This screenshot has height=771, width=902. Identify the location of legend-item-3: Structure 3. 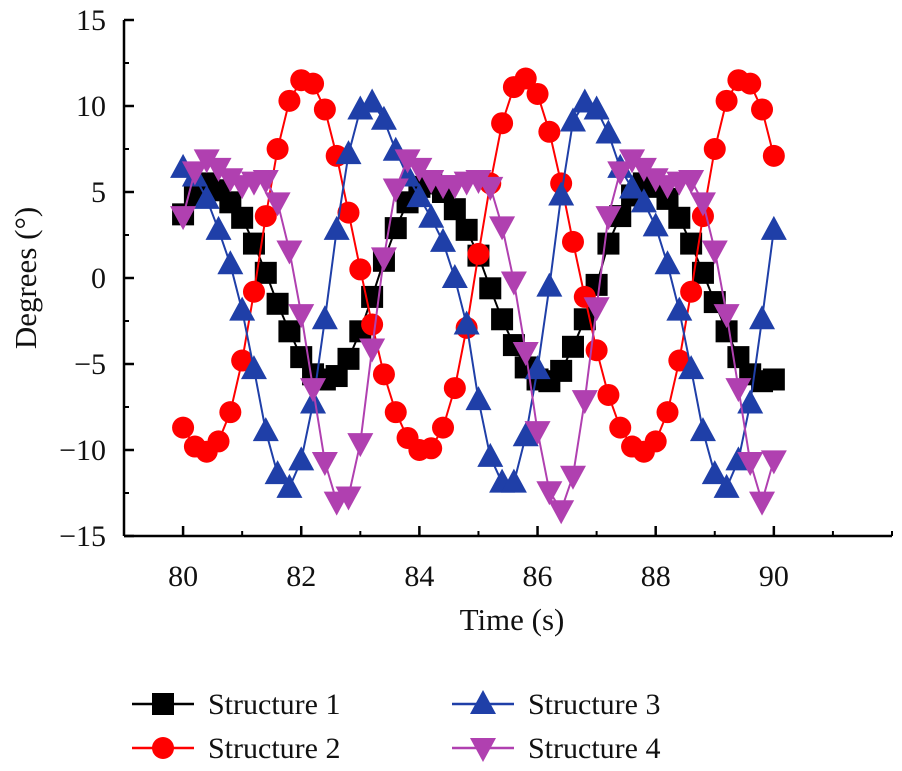
(556, 704).